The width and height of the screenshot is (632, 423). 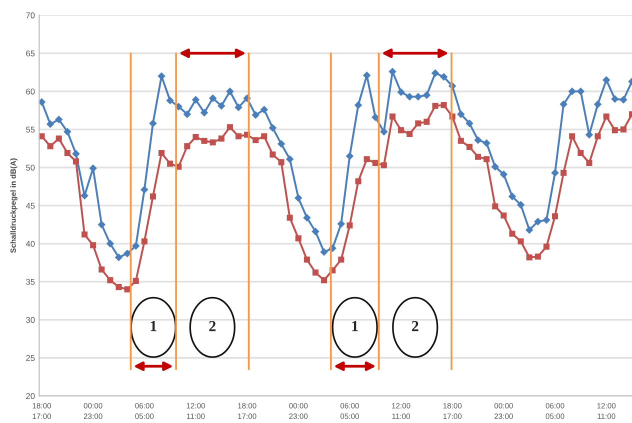 I want to click on y-tick-label: 45, so click(x=30, y=205).